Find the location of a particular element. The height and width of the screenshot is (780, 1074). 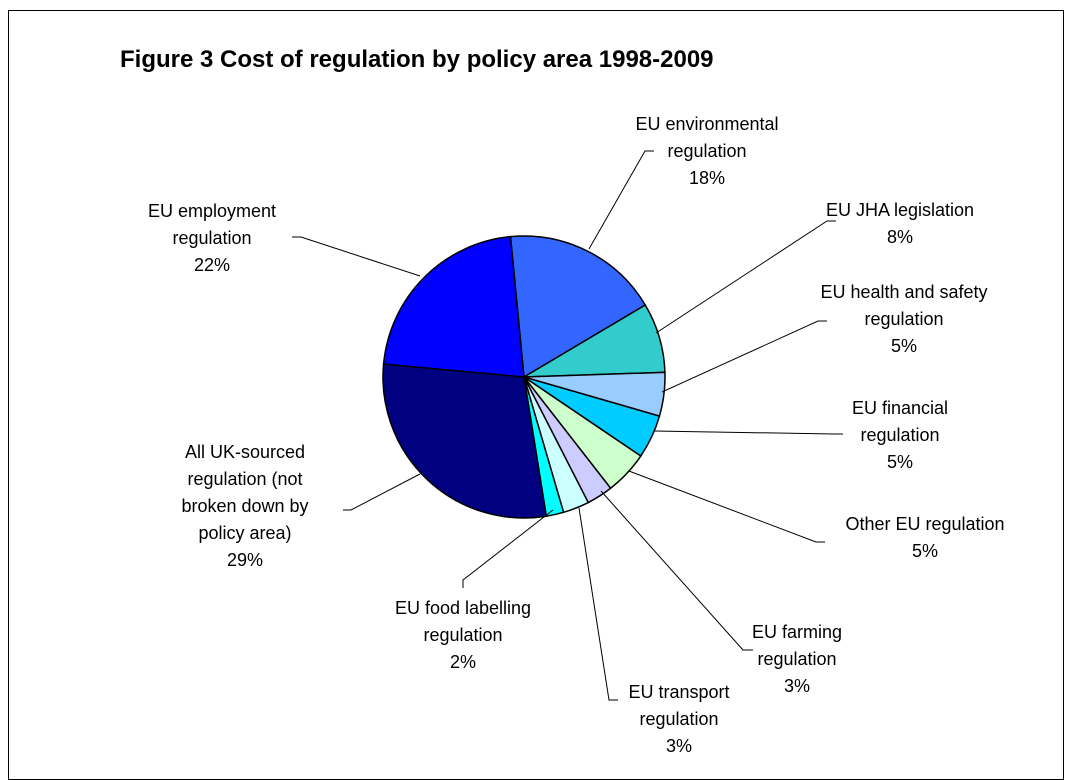

pie-slices is located at coordinates (524, 377).